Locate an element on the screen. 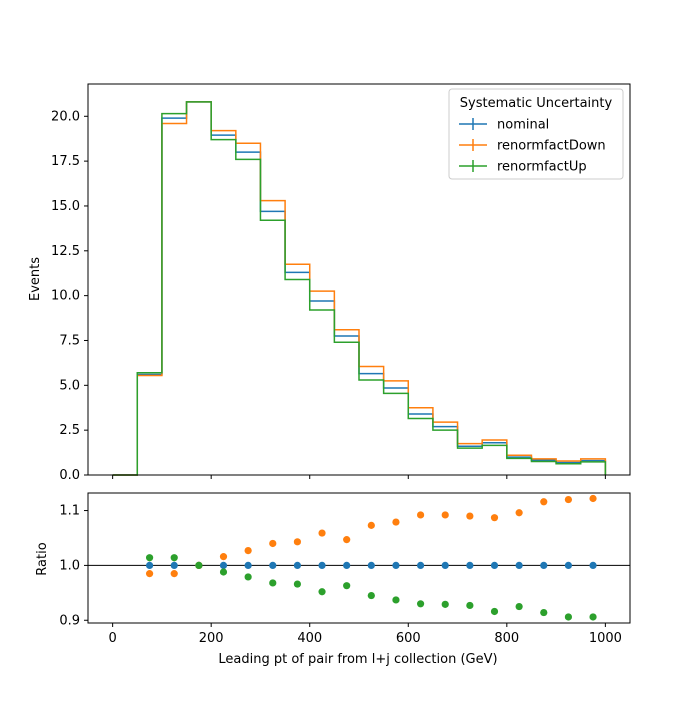  legend-title: Systematic Uncertainty is located at coordinates (536, 103).